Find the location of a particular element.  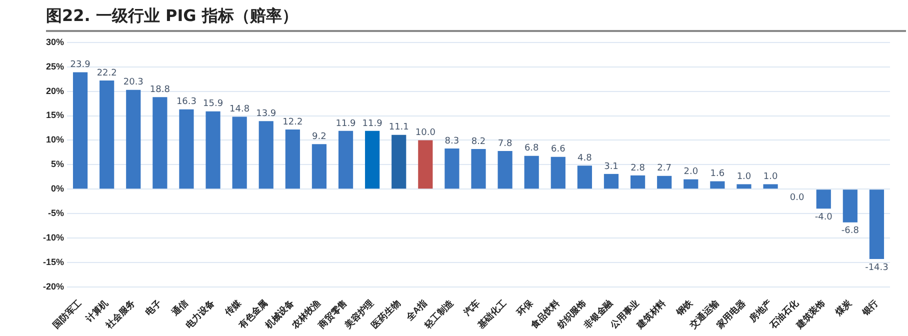

data-label: 13.9 is located at coordinates (266, 113).